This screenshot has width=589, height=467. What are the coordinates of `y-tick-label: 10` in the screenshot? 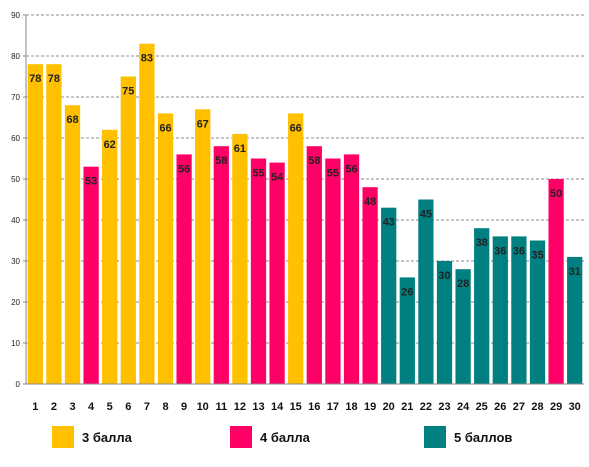 It's located at (15, 343).